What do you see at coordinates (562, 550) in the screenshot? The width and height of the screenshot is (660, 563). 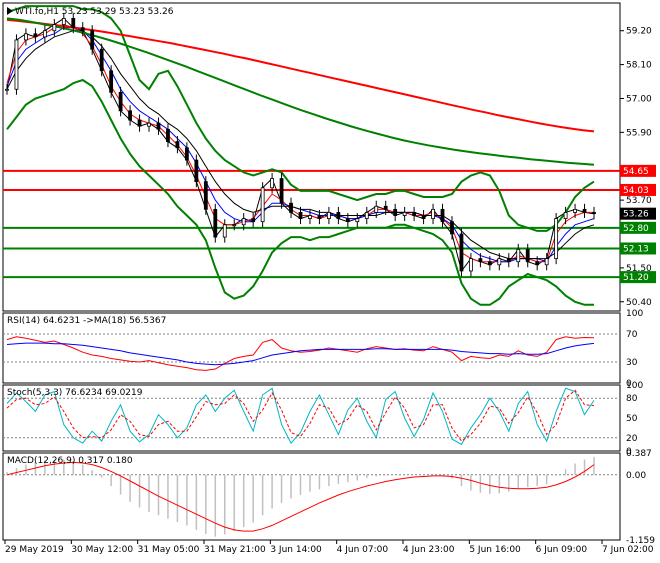 I see `time-axis-label: 6 Jun 09:00` at bounding box center [562, 550].